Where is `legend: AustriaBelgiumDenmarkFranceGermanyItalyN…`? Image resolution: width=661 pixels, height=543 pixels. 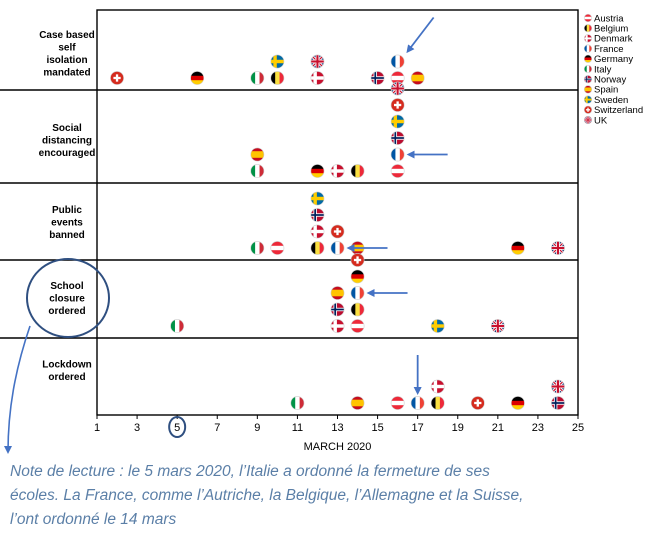 legend: AustriaBelgiumDenmarkFranceGermanyItalyN… is located at coordinates (613, 69).